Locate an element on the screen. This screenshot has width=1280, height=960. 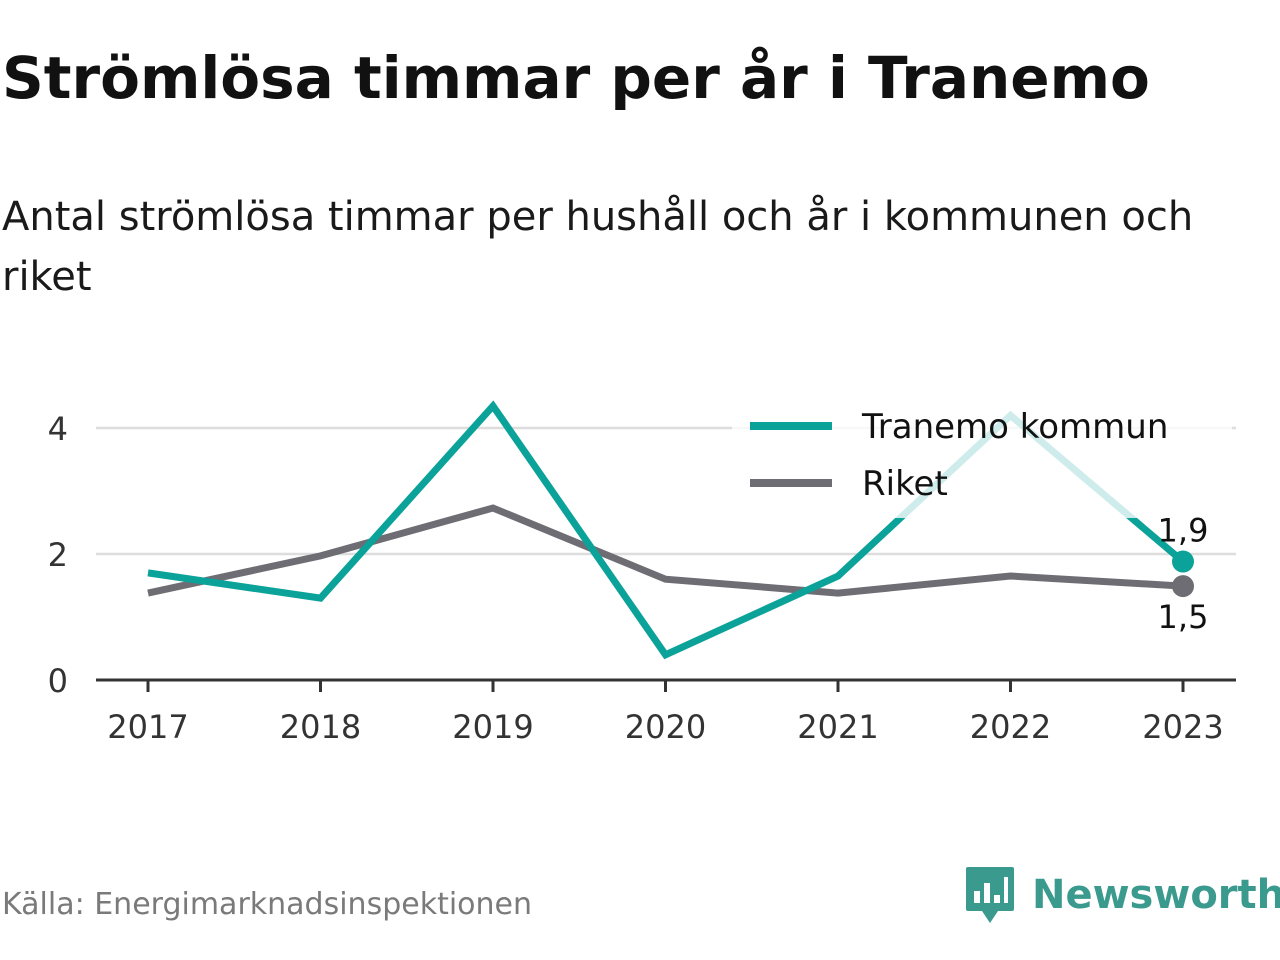
brand-logo: Newsworthy is located at coordinates (1122, 895).